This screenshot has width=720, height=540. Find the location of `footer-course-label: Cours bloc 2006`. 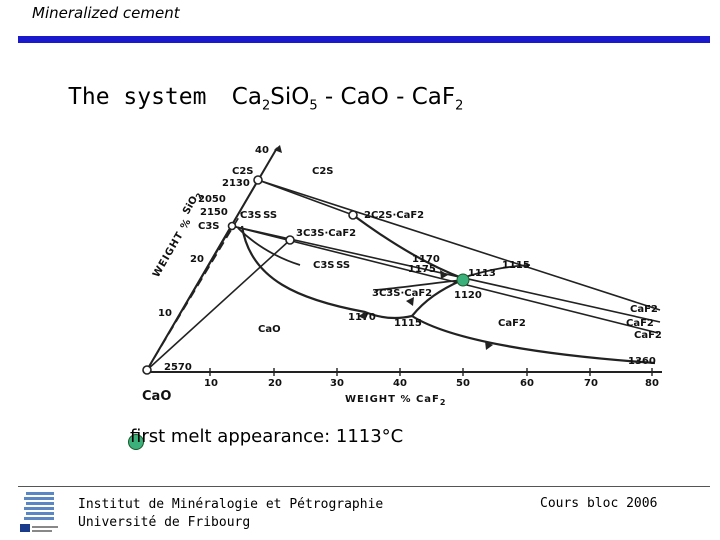

footer-course-label: Cours bloc 2006 is located at coordinates (599, 503).